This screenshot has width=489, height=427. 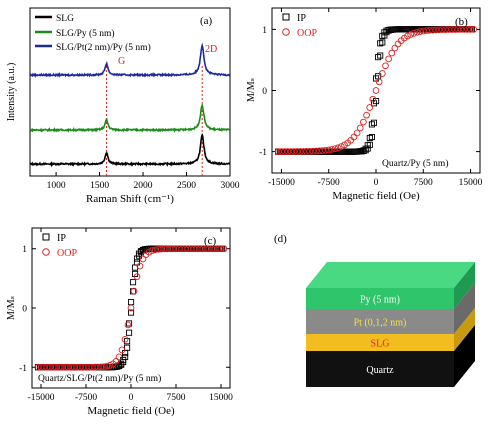 What do you see at coordinates (280, 239) in the screenshot?
I see `panel-d-letter: (d)` at bounding box center [280, 239].